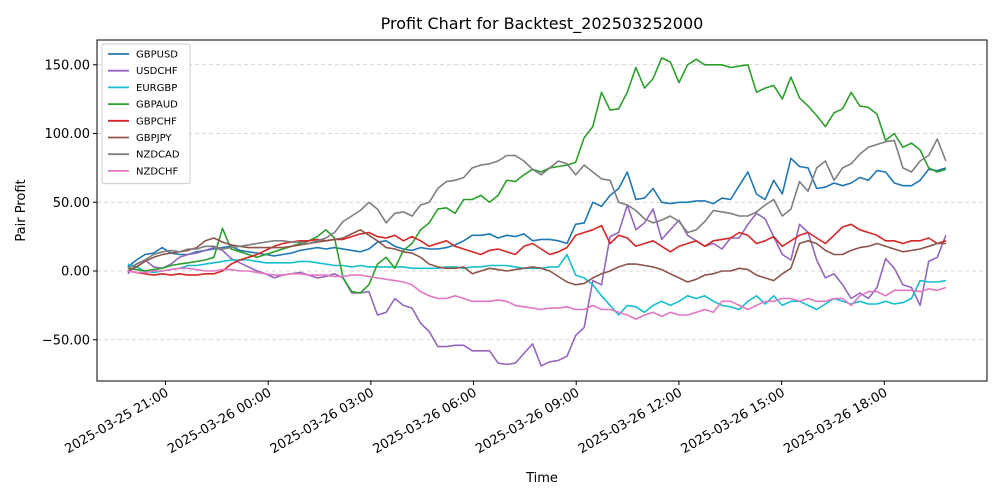  What do you see at coordinates (66, 340) in the screenshot?
I see `y-tick-label: −50.00` at bounding box center [66, 340].